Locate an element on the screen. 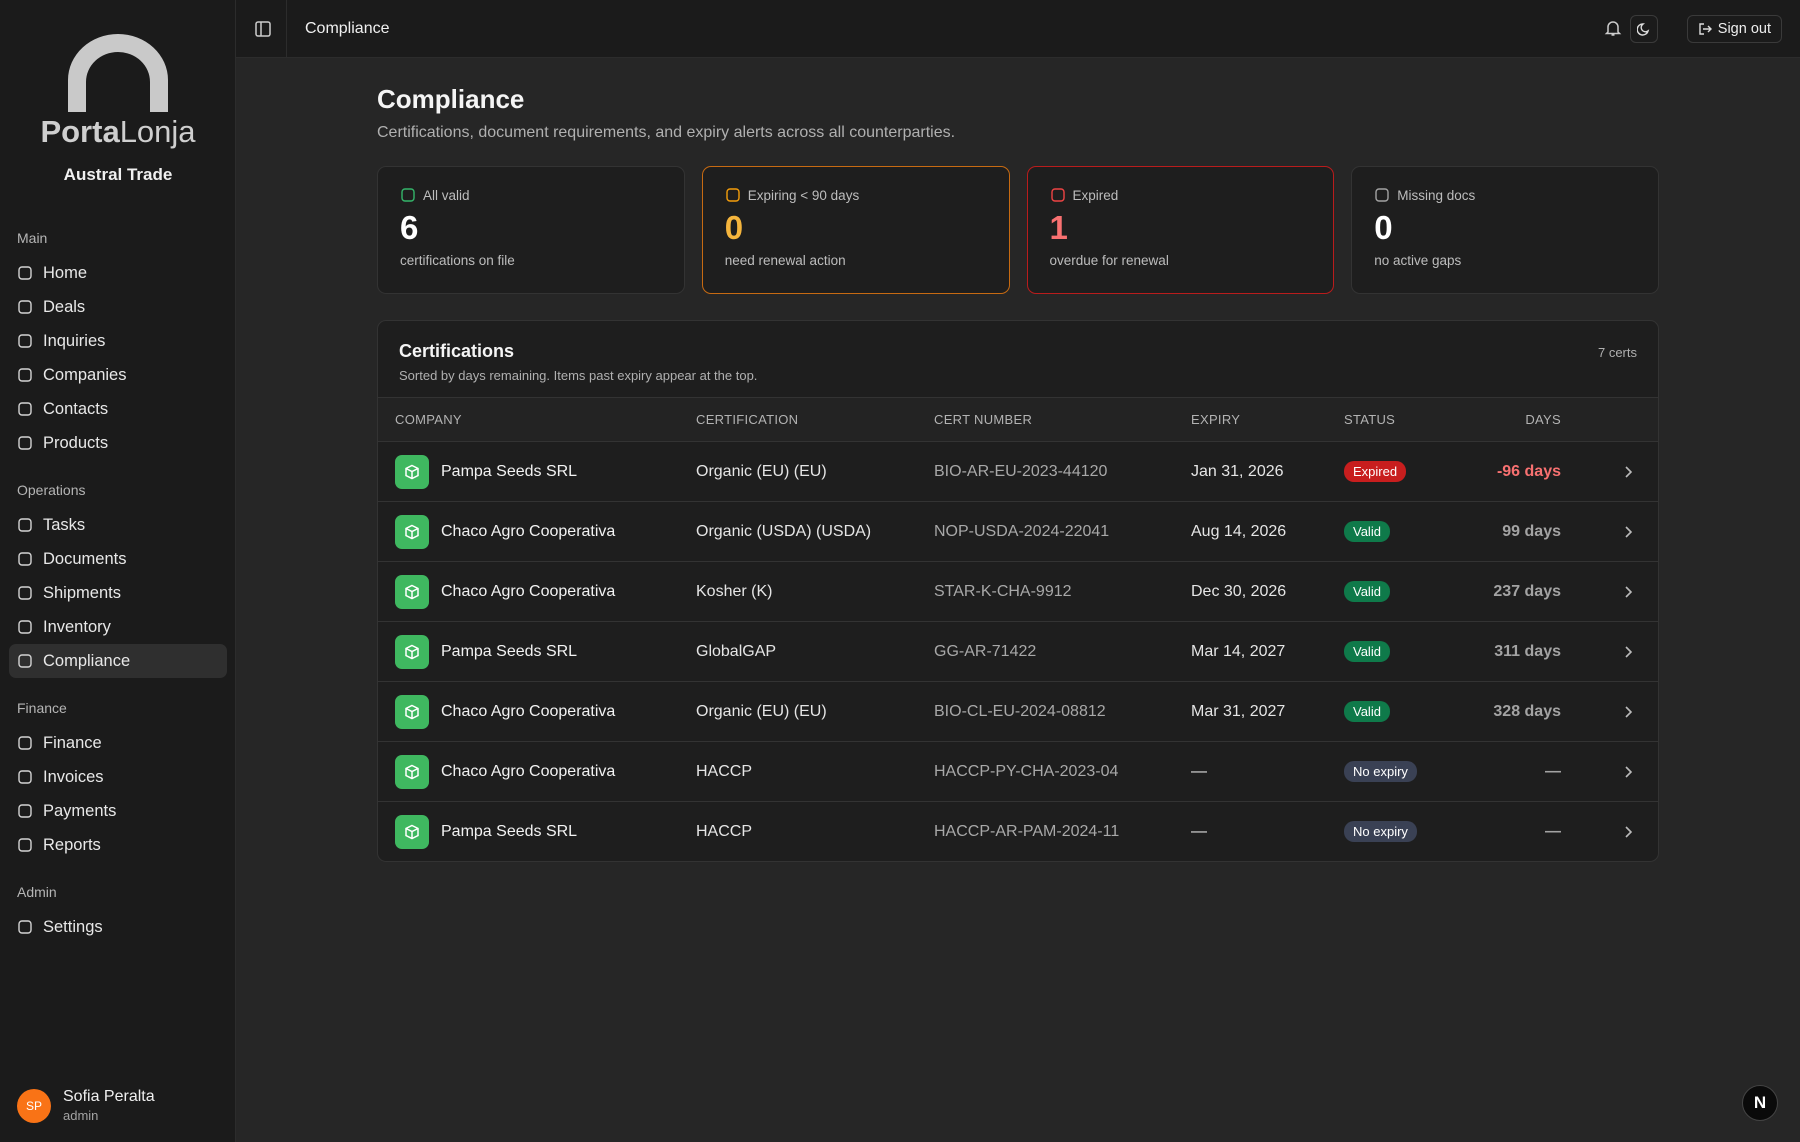  stat-label: Expired is located at coordinates (1181, 195).